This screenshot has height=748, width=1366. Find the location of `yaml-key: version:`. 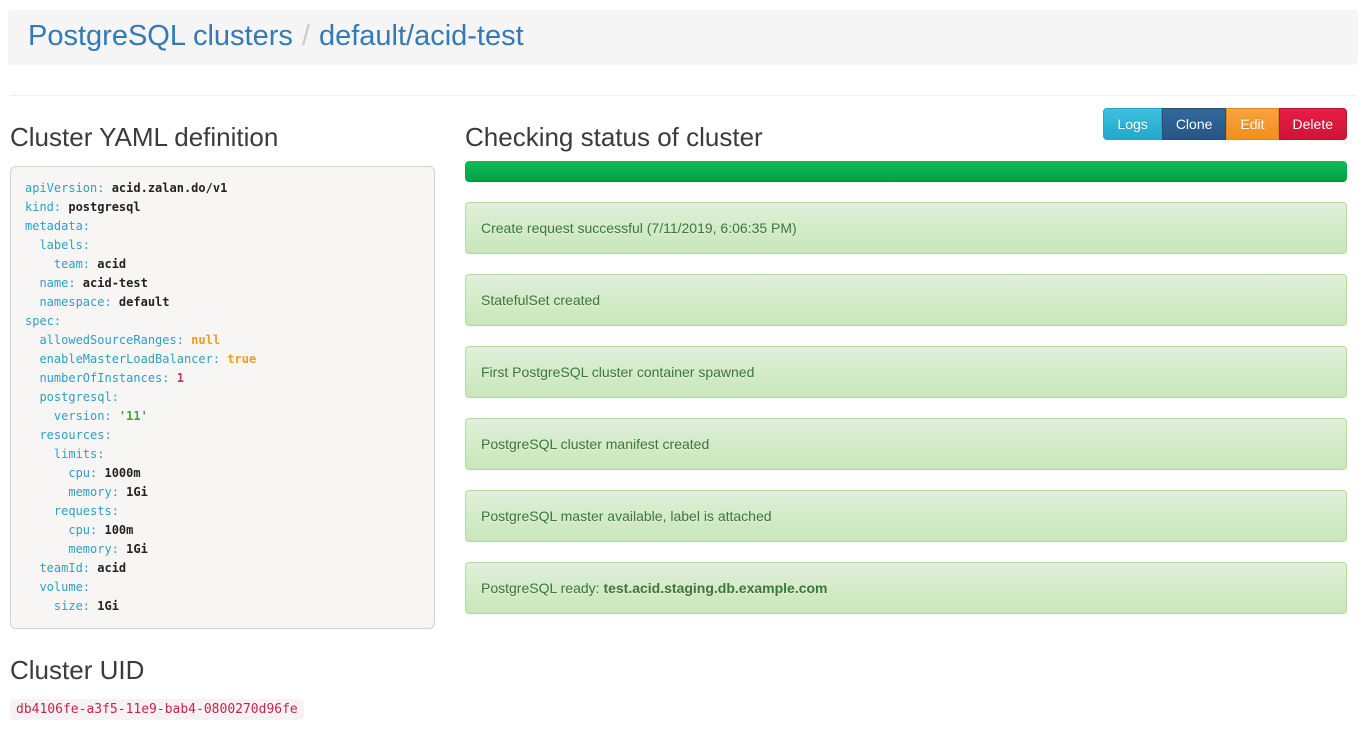

yaml-key: version: is located at coordinates (68, 416).